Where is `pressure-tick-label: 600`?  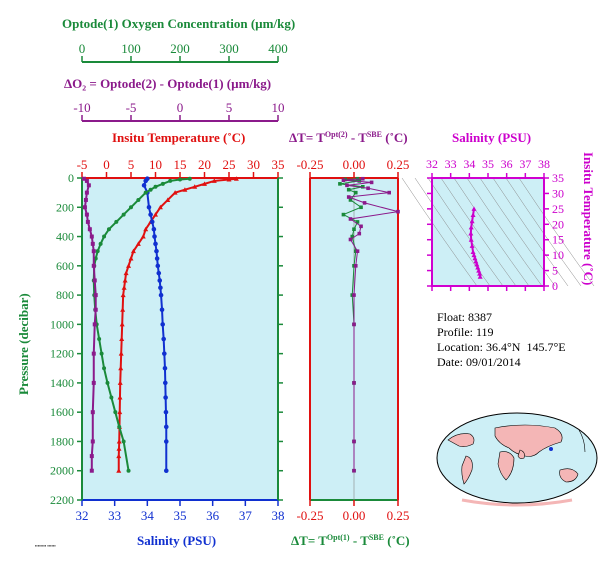
pressure-tick-label: 600 is located at coordinates (65, 266).